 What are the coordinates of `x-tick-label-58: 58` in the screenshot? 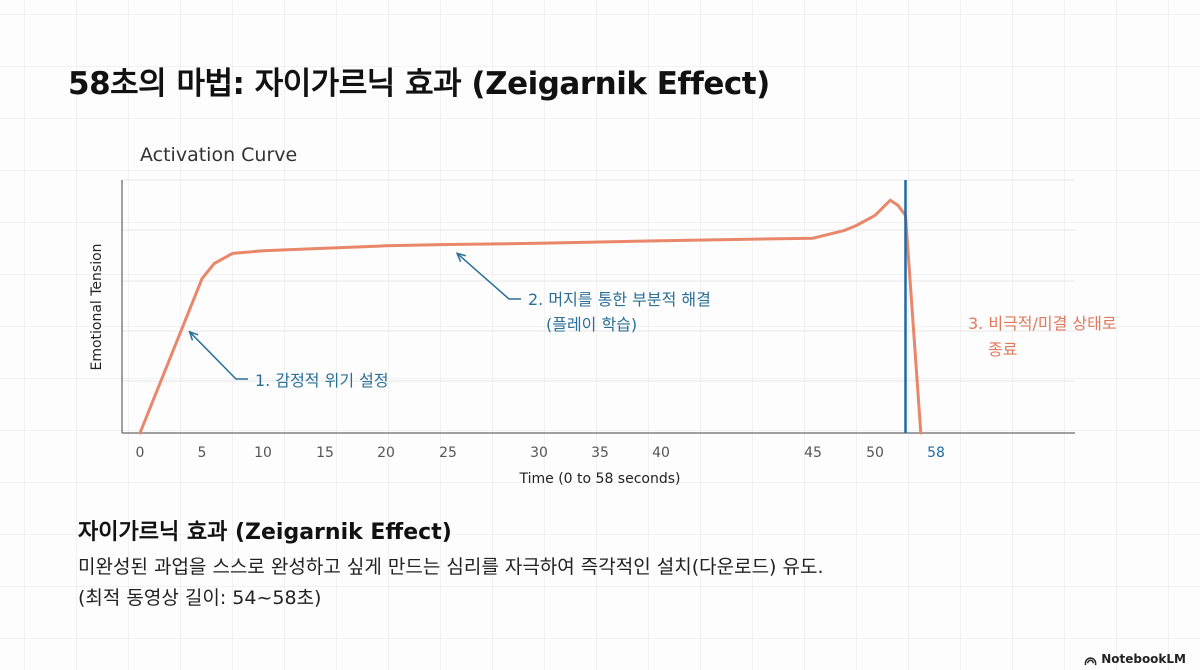 It's located at (936, 453).